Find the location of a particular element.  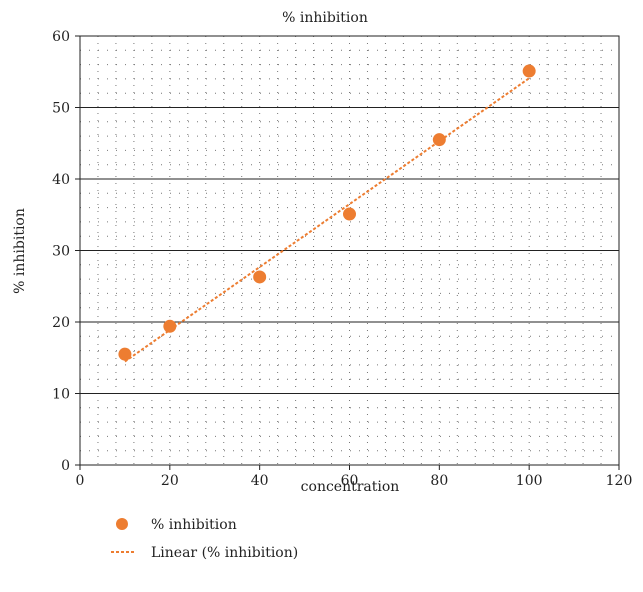

x-tick-label: 20 is located at coordinates (170, 481).